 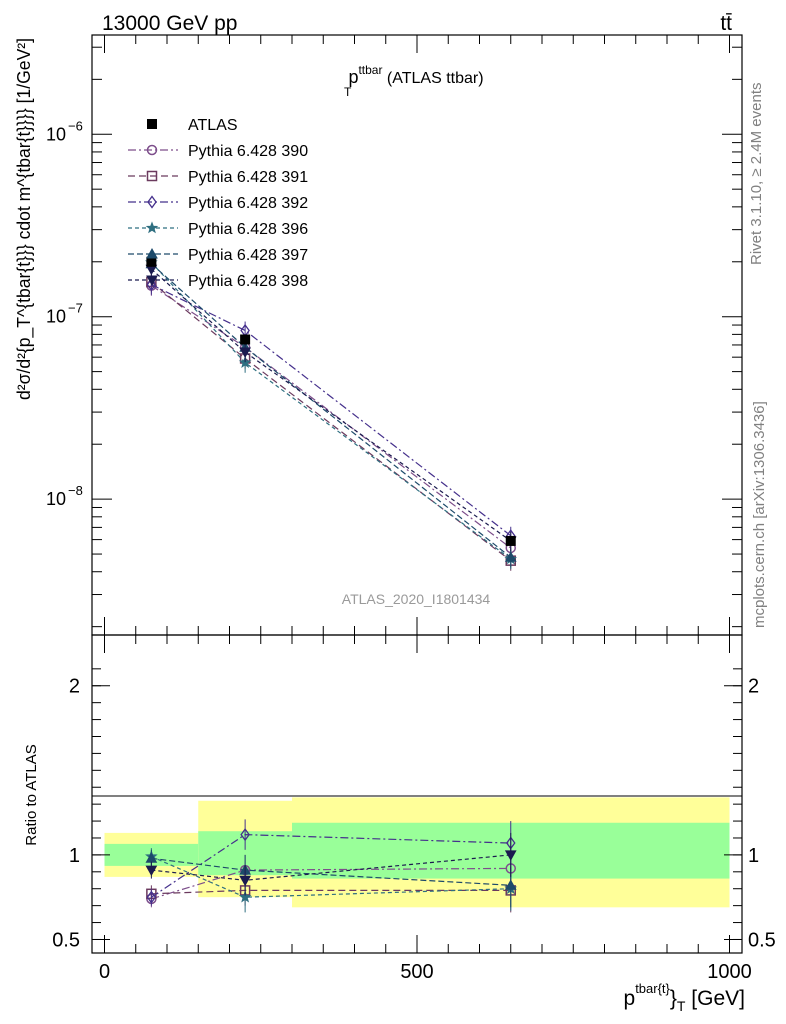 I want to click on y-tick-label-exponent: −6, so click(x=75, y=125).